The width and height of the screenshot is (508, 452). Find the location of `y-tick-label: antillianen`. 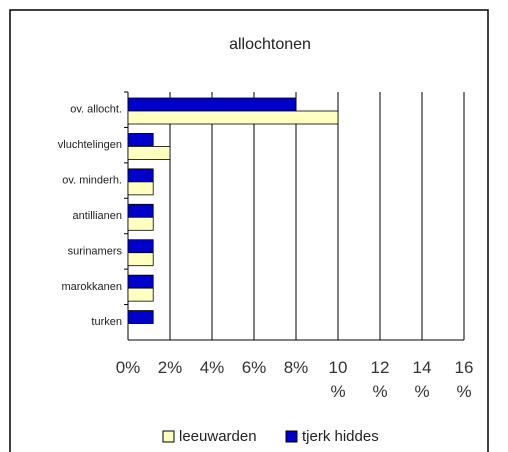

y-tick-label: antillianen is located at coordinates (97, 216).